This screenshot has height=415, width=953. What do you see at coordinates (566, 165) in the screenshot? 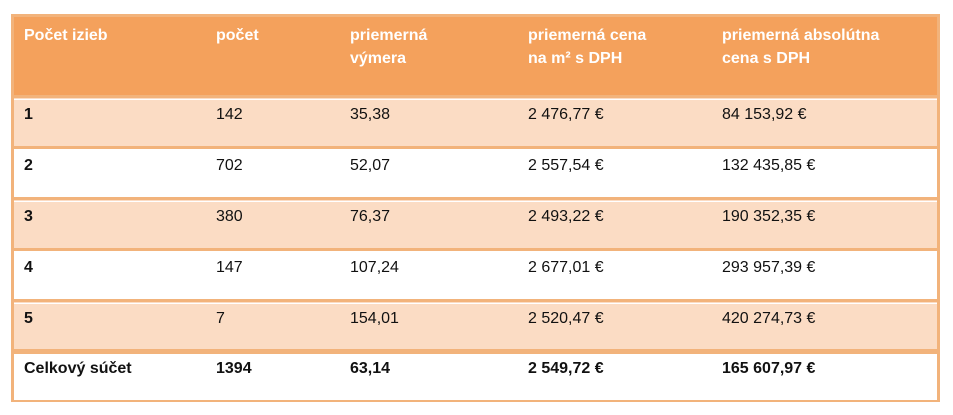
I see `cell-price-m2: 2 557,54 €` at bounding box center [566, 165].